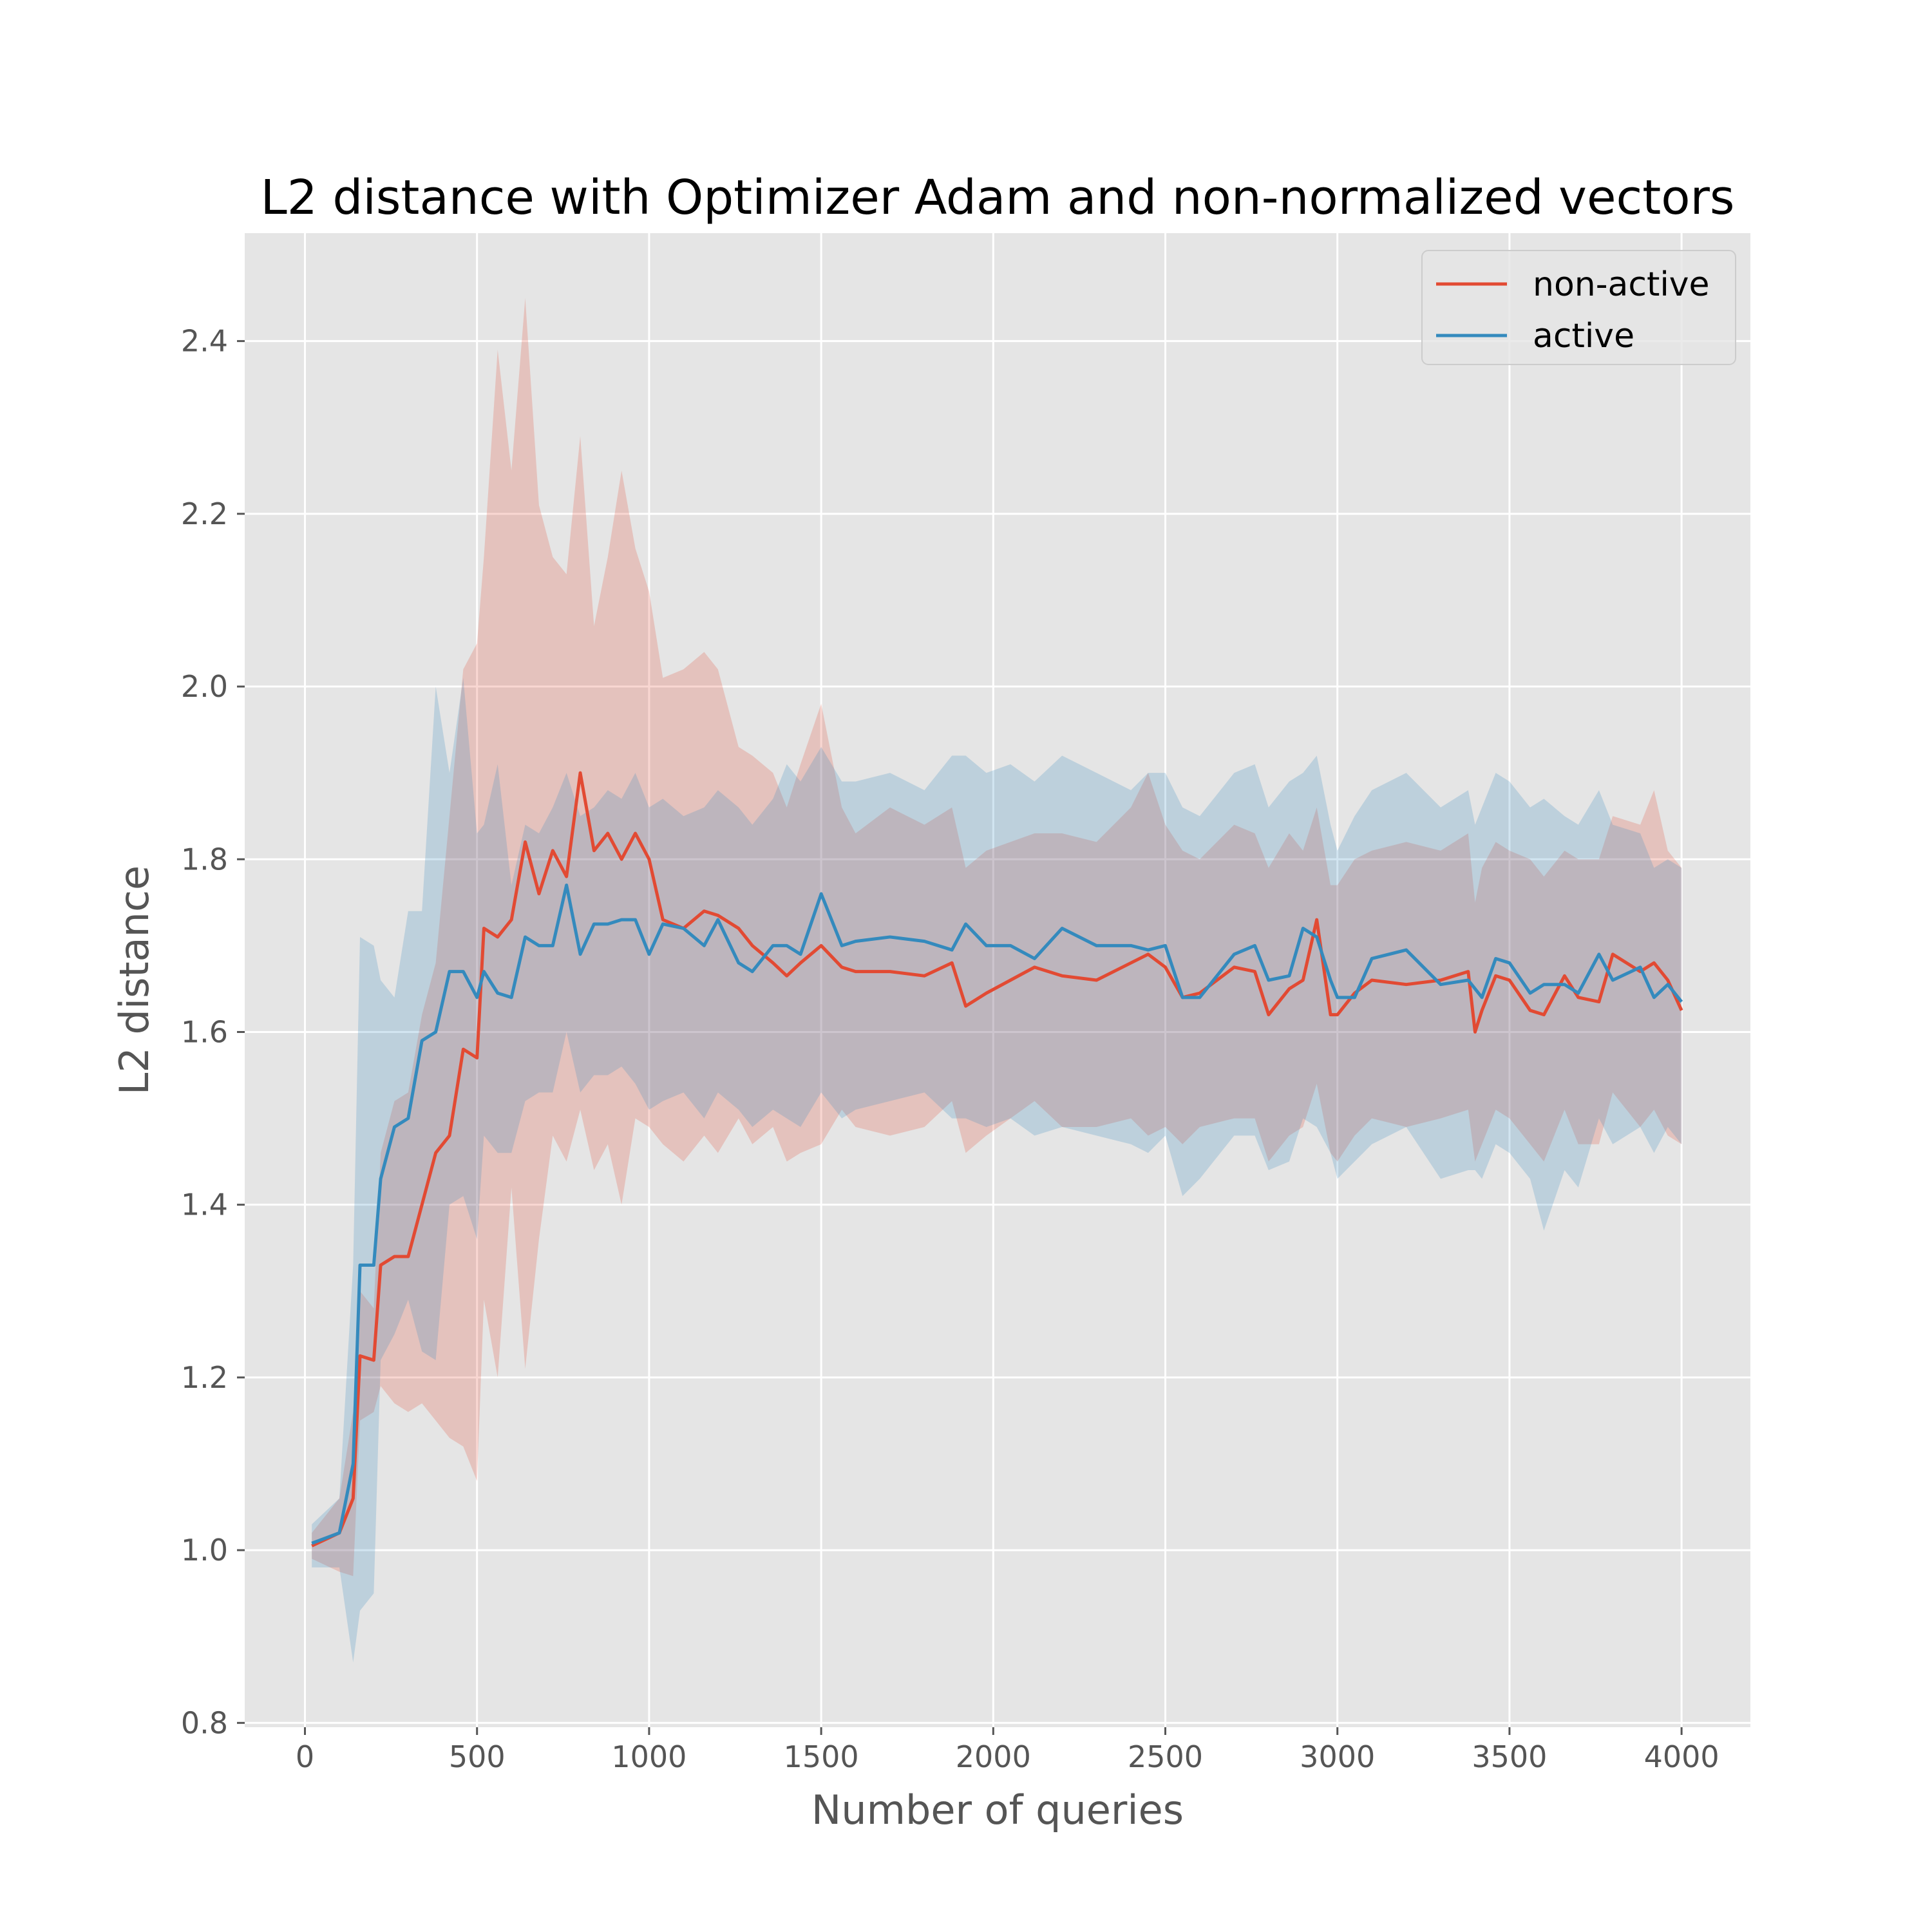  Describe the element at coordinates (1510, 1756) in the screenshot. I see `x-tick-label: 3500` at that location.